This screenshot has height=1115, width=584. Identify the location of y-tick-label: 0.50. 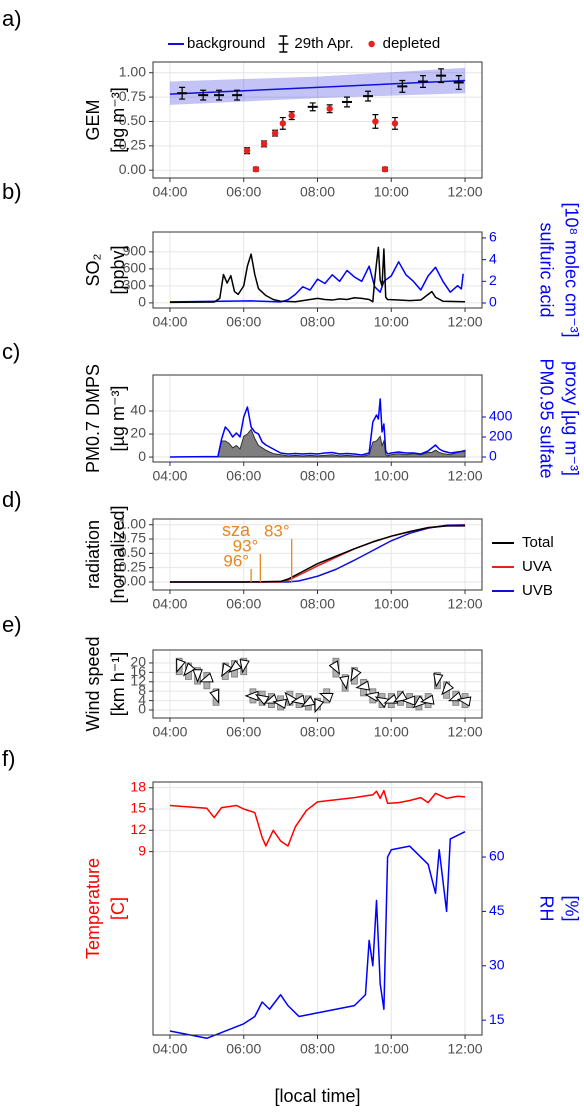
(132, 120).